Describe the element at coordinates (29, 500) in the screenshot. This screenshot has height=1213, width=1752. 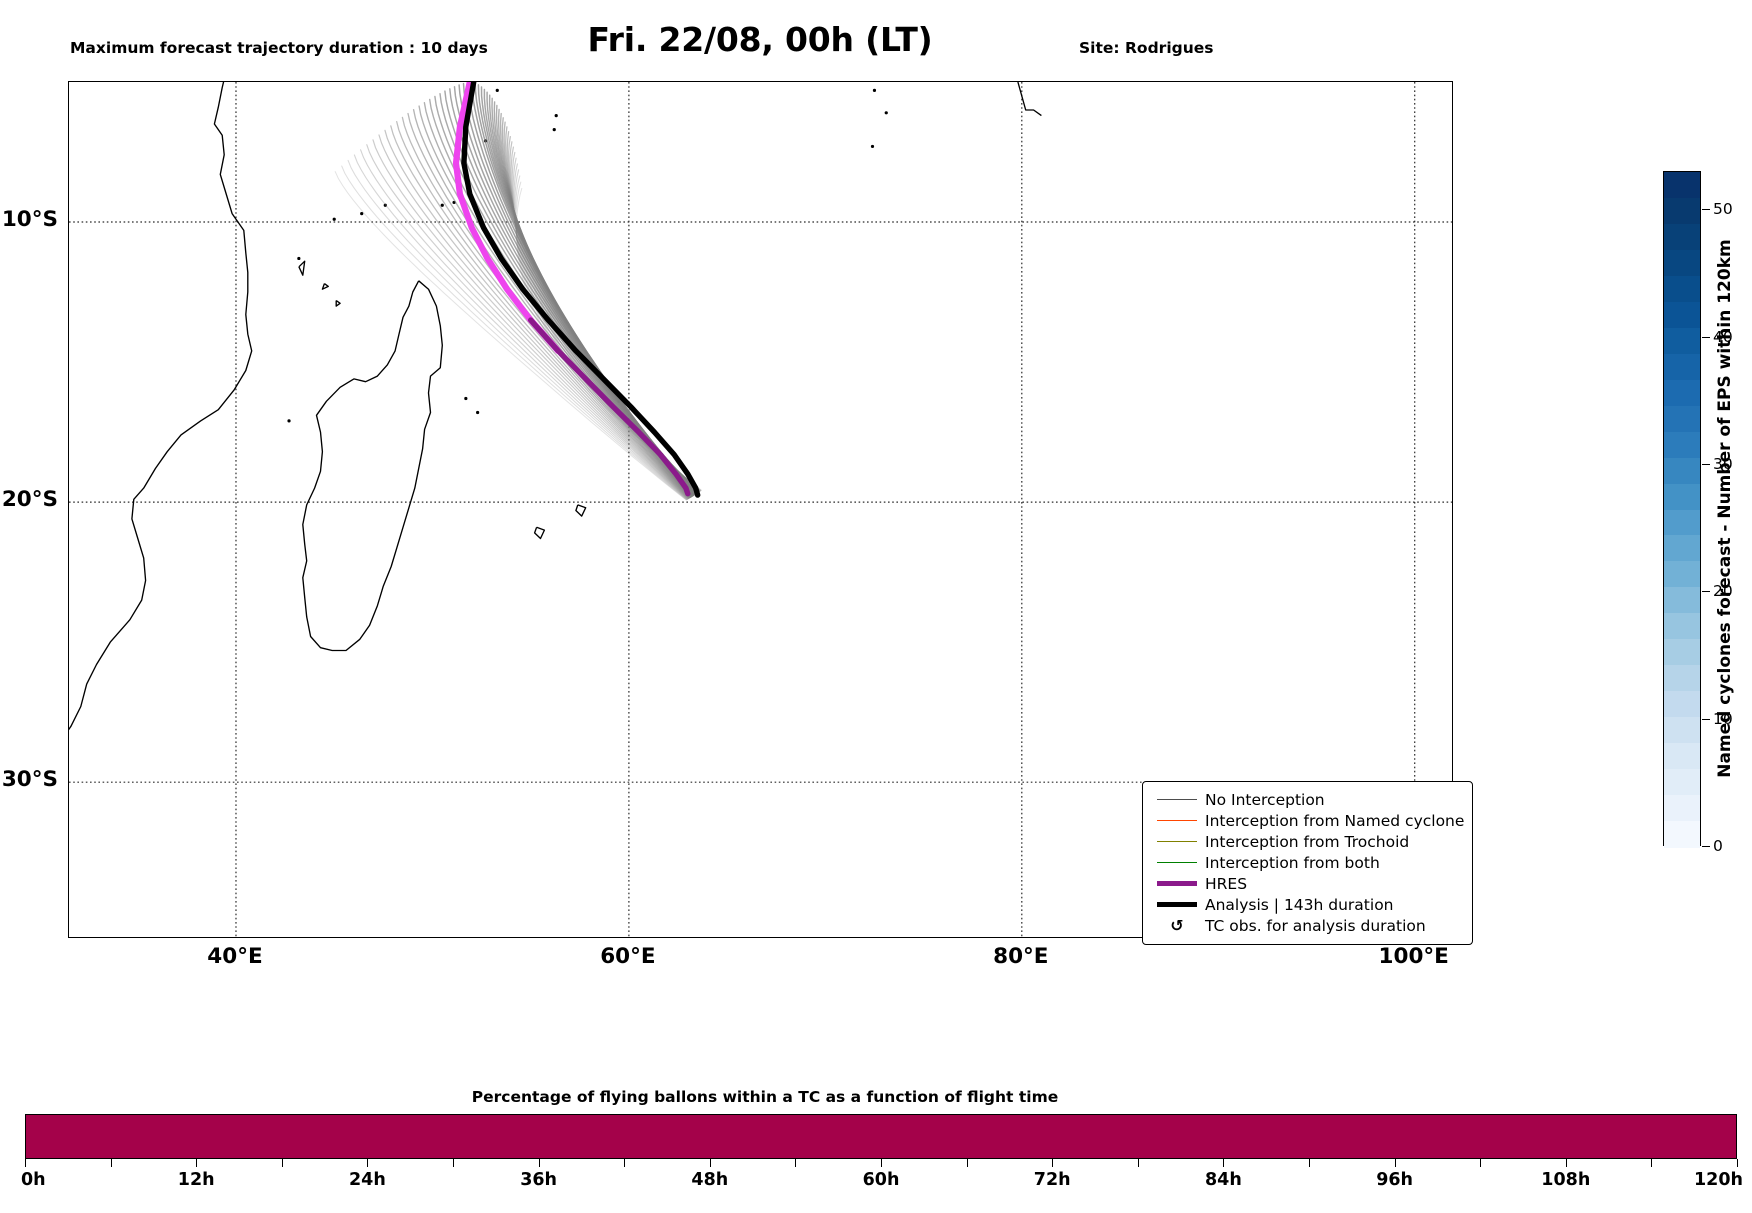
I see `map-ytick-label-20s: 20°S` at that location.